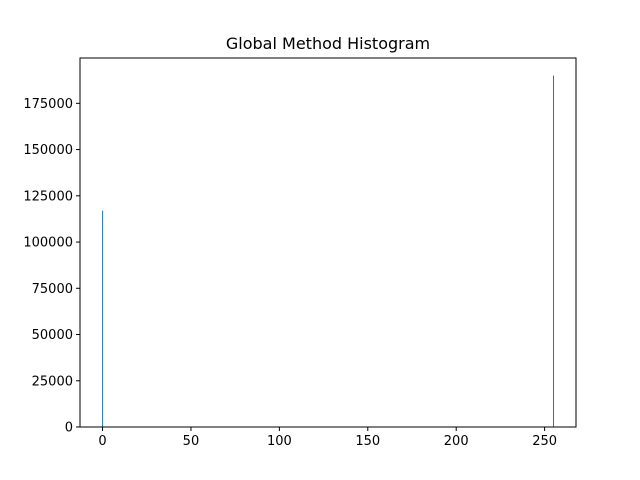 The image size is (640, 480). I want to click on x-tick-label: 250, so click(544, 441).